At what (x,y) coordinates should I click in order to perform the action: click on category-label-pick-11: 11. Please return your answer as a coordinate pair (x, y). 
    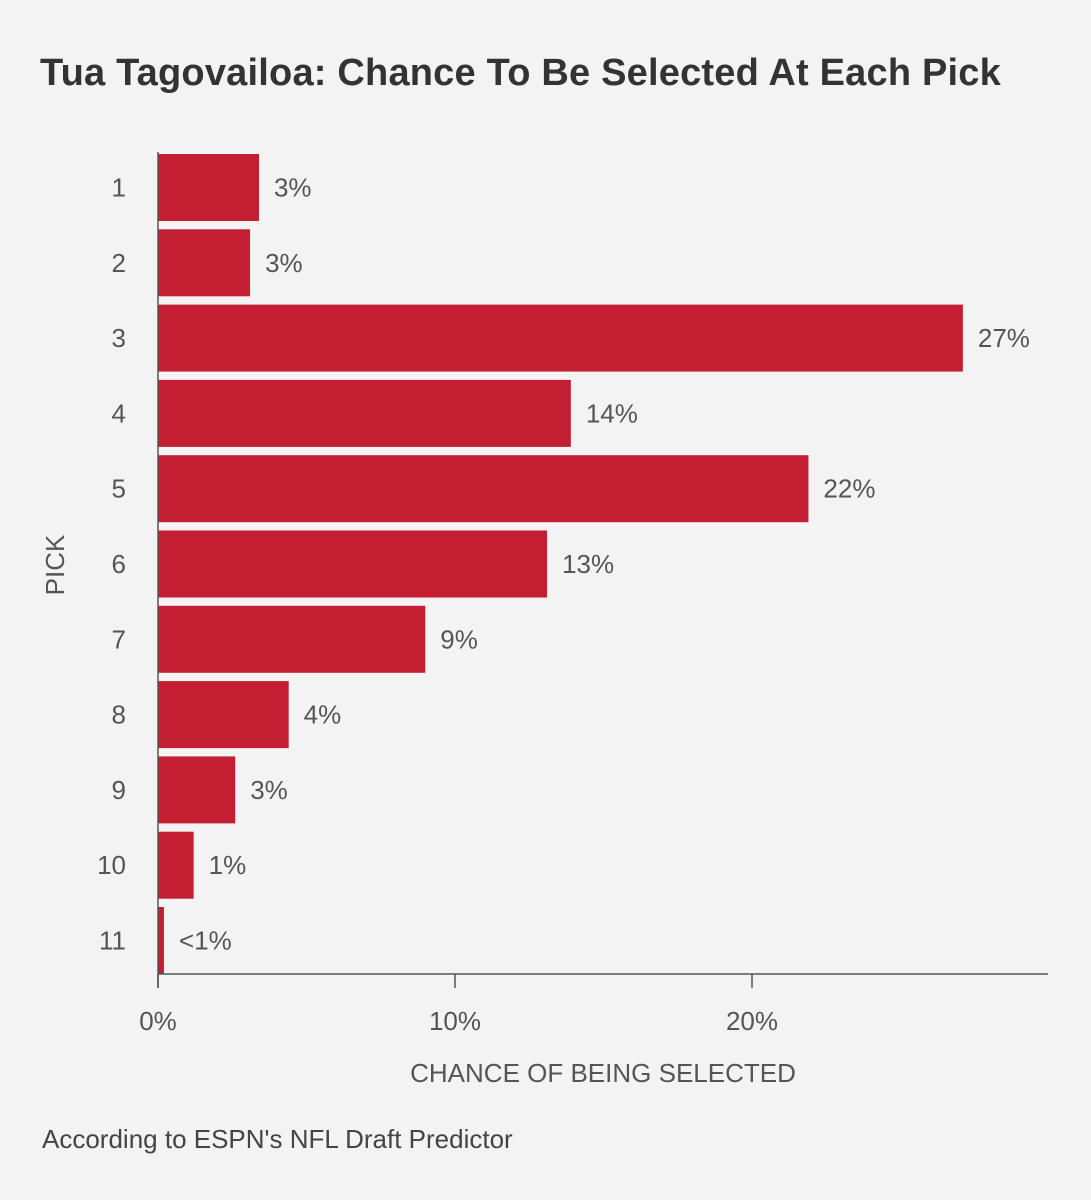
    Looking at the image, I should click on (112, 941).